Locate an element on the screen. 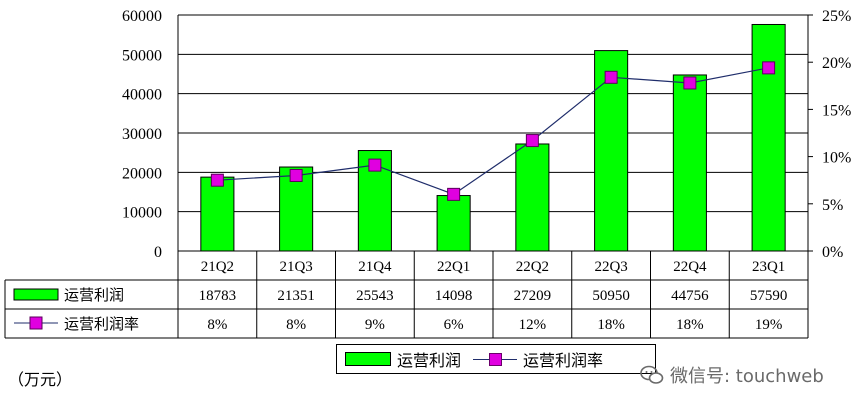  x-tick-label: 21Q3 is located at coordinates (295, 267).